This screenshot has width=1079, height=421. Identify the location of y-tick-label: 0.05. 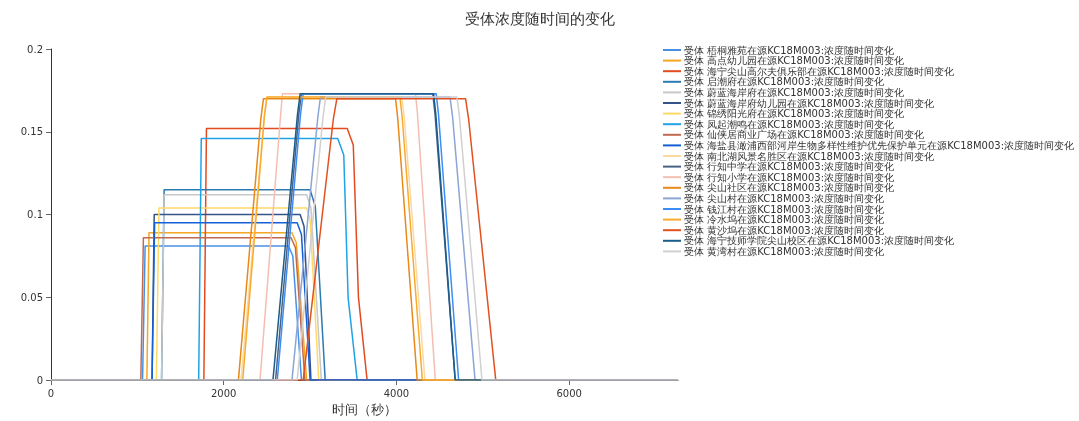
(31, 297).